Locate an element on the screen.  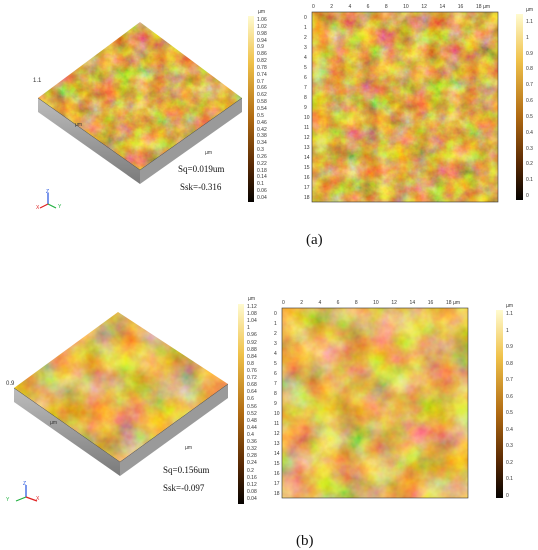
colorbar-tick-label: 0.24 is located at coordinates (252, 463).